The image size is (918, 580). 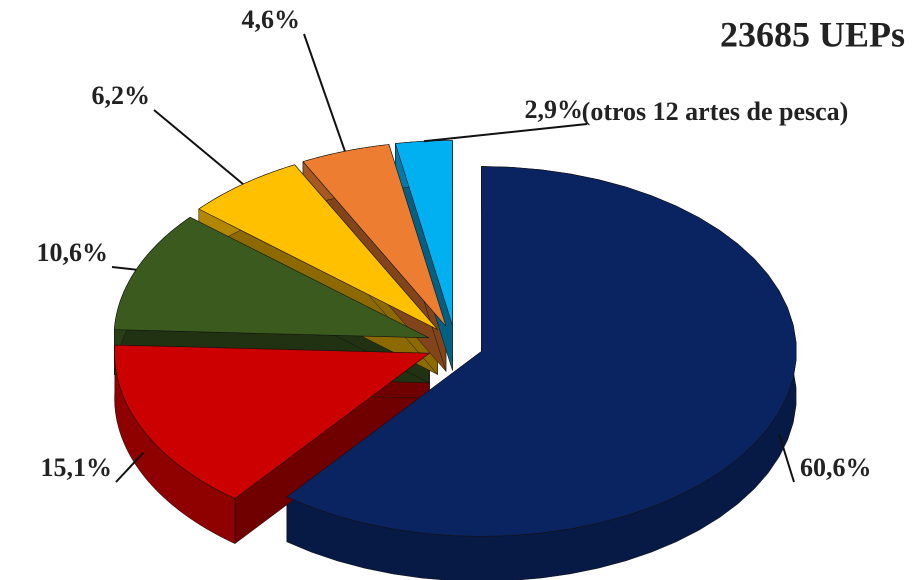 What do you see at coordinates (554, 109) in the screenshot?
I see `data-label: 2,9%` at bounding box center [554, 109].